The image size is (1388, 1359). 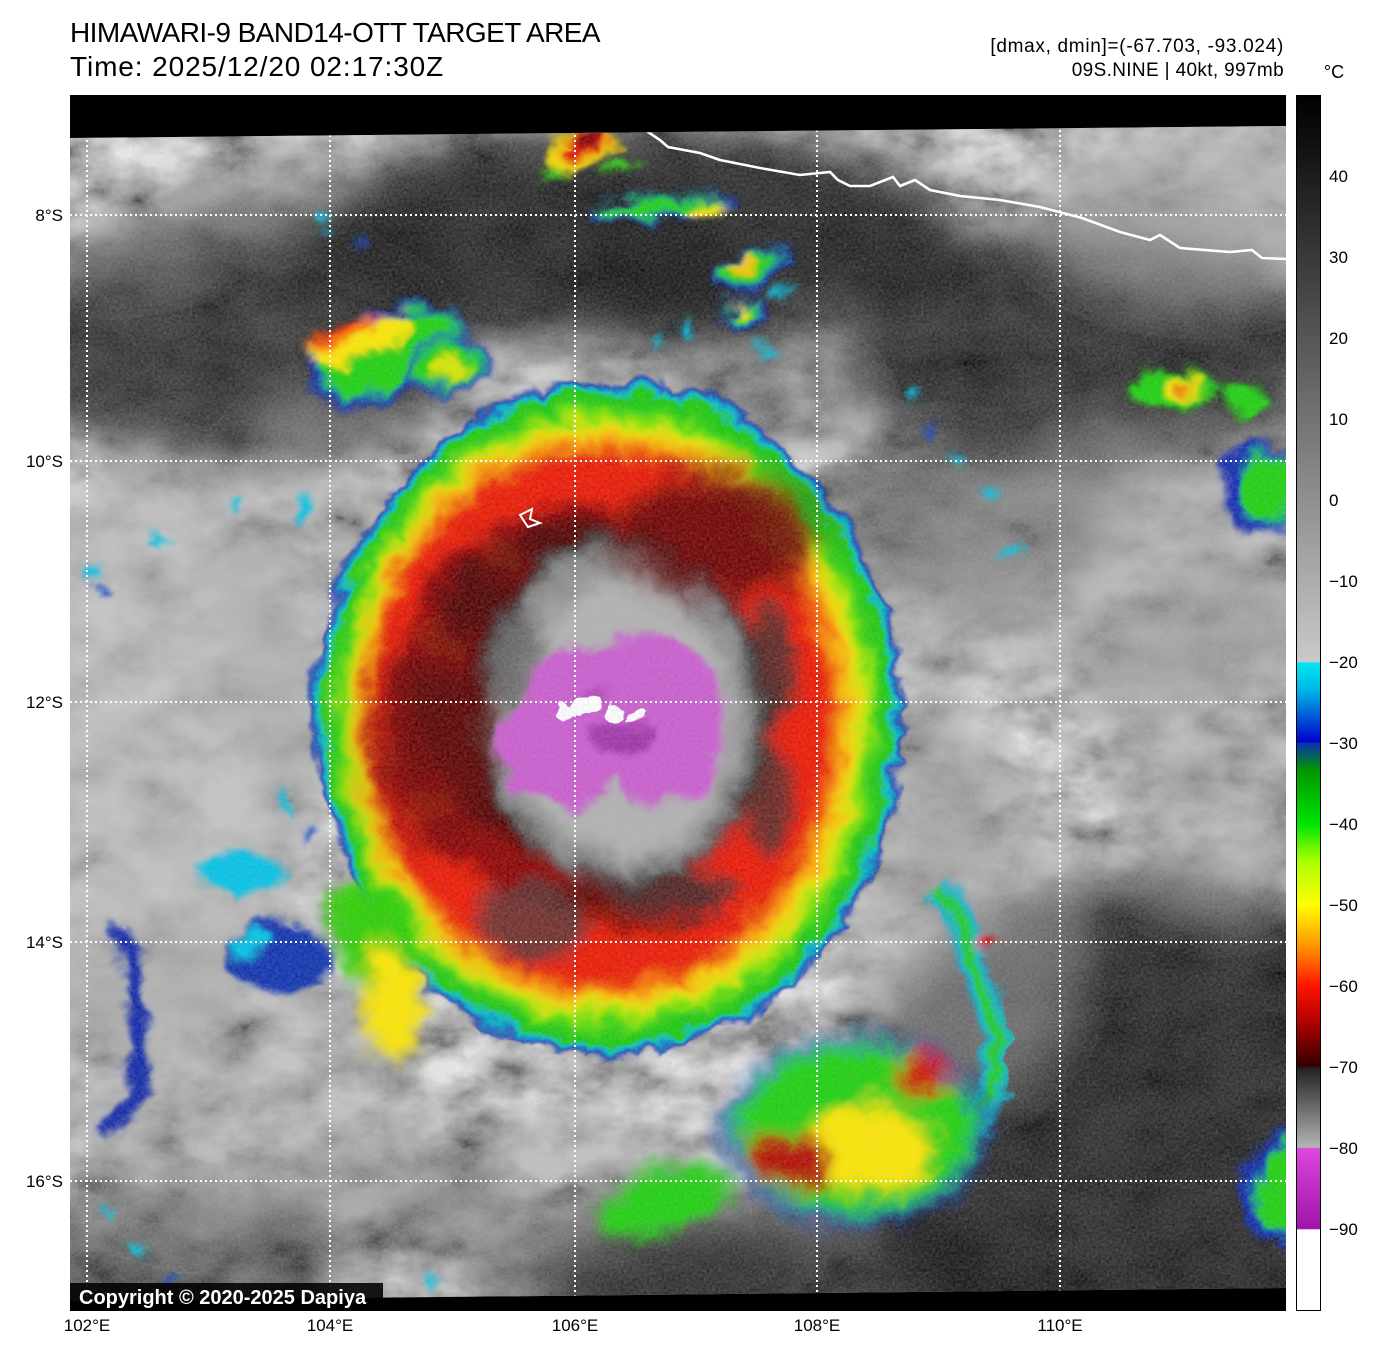 I want to click on svg-text: Copyright © 2020-2025 Dapiya, so click(x=223, y=1298).